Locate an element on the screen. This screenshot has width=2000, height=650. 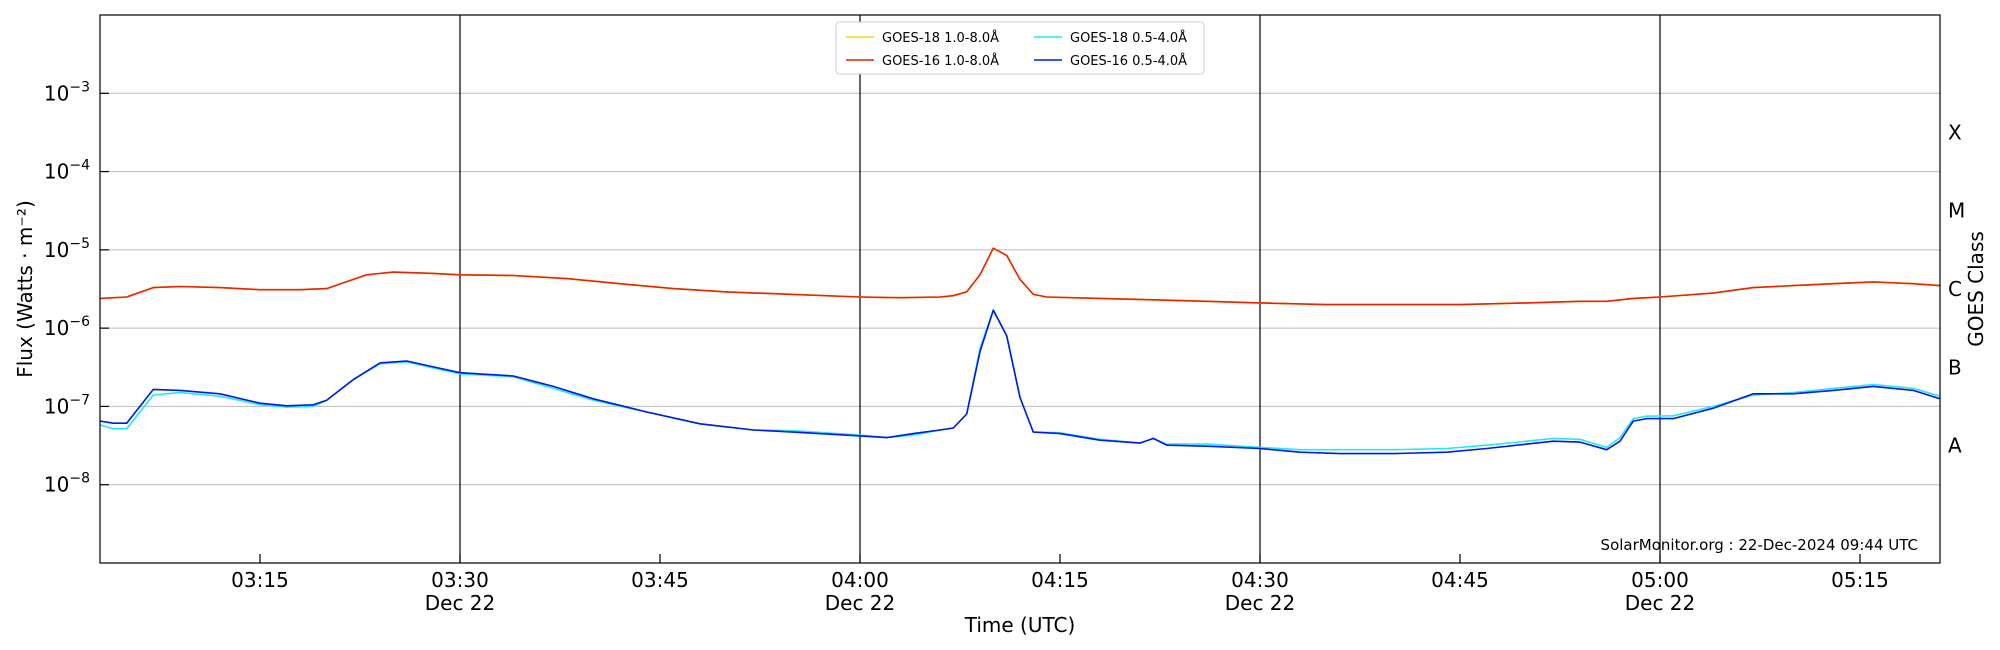
credit-text: SolarMonitor.org : 22-Dec-2024 09:44 UTC is located at coordinates (1759, 545).